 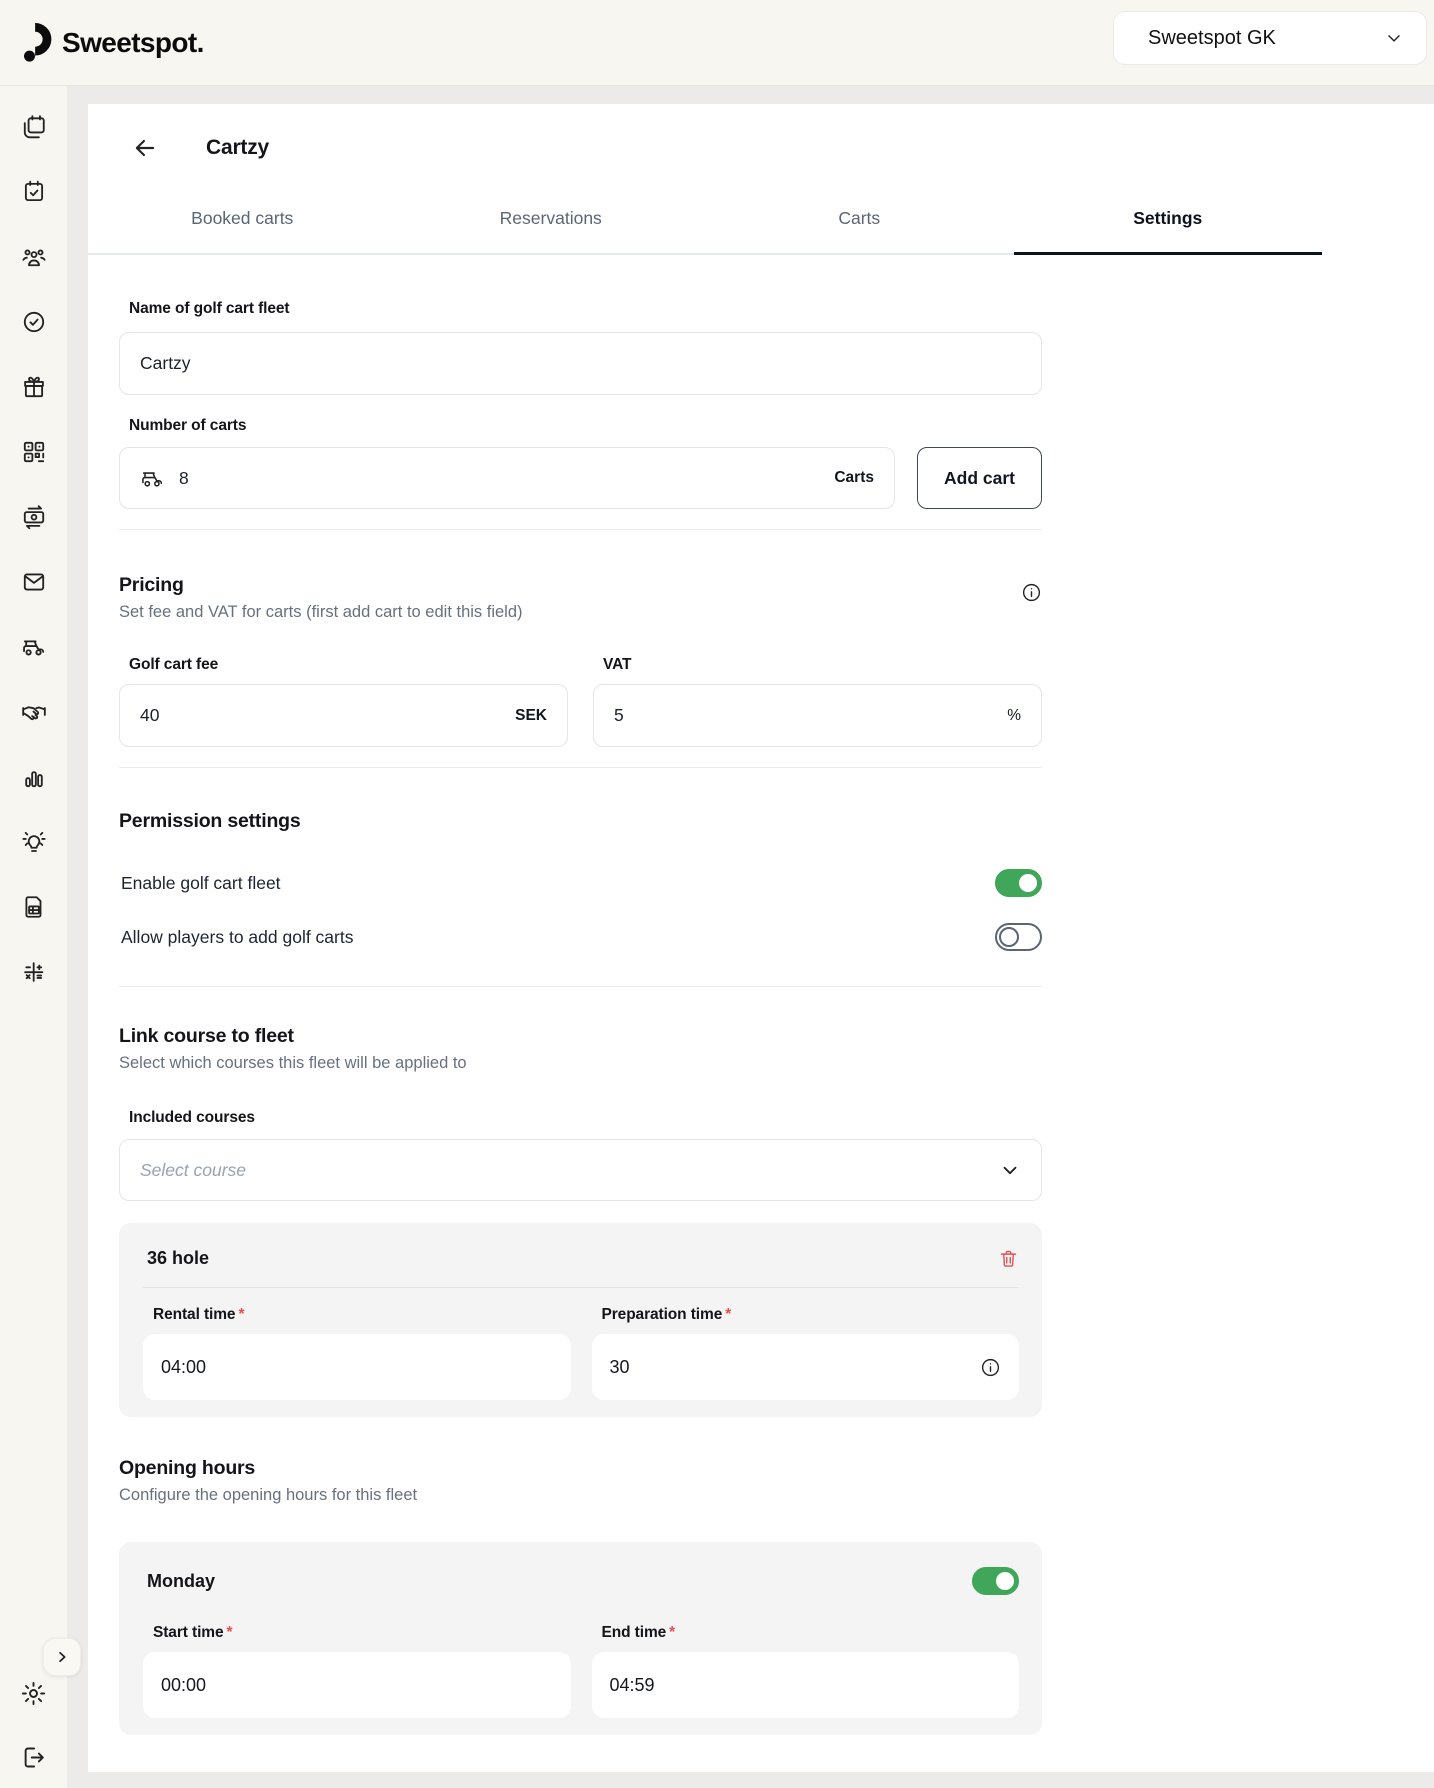 I want to click on fleet-name-label: Name of golf cart fleet, so click(x=209, y=308).